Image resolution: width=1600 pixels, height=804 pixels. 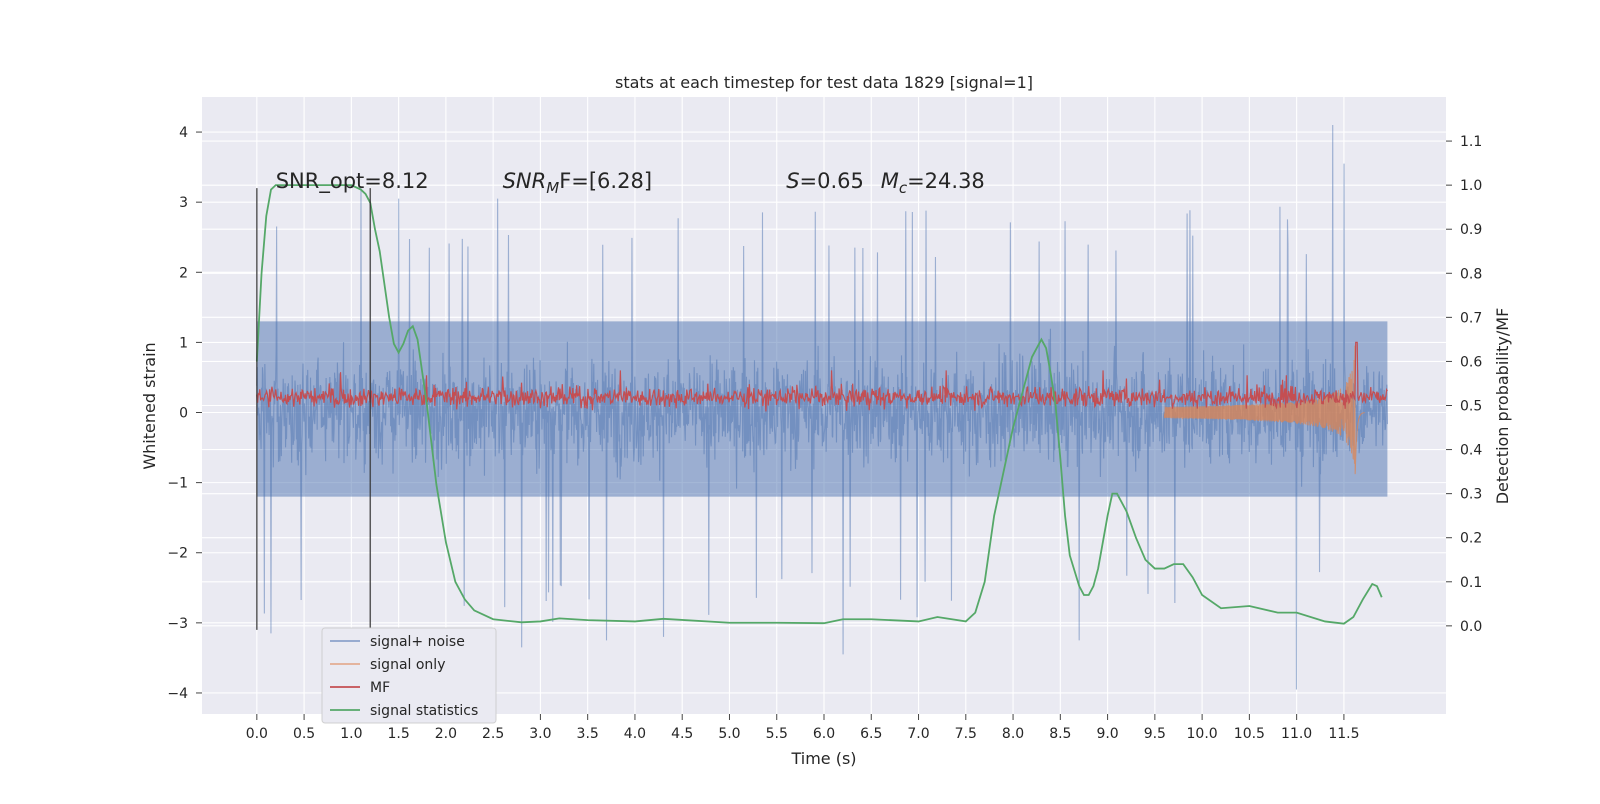 What do you see at coordinates (304, 734) in the screenshot?
I see `x-tick-label-1: 0.5` at bounding box center [304, 734].